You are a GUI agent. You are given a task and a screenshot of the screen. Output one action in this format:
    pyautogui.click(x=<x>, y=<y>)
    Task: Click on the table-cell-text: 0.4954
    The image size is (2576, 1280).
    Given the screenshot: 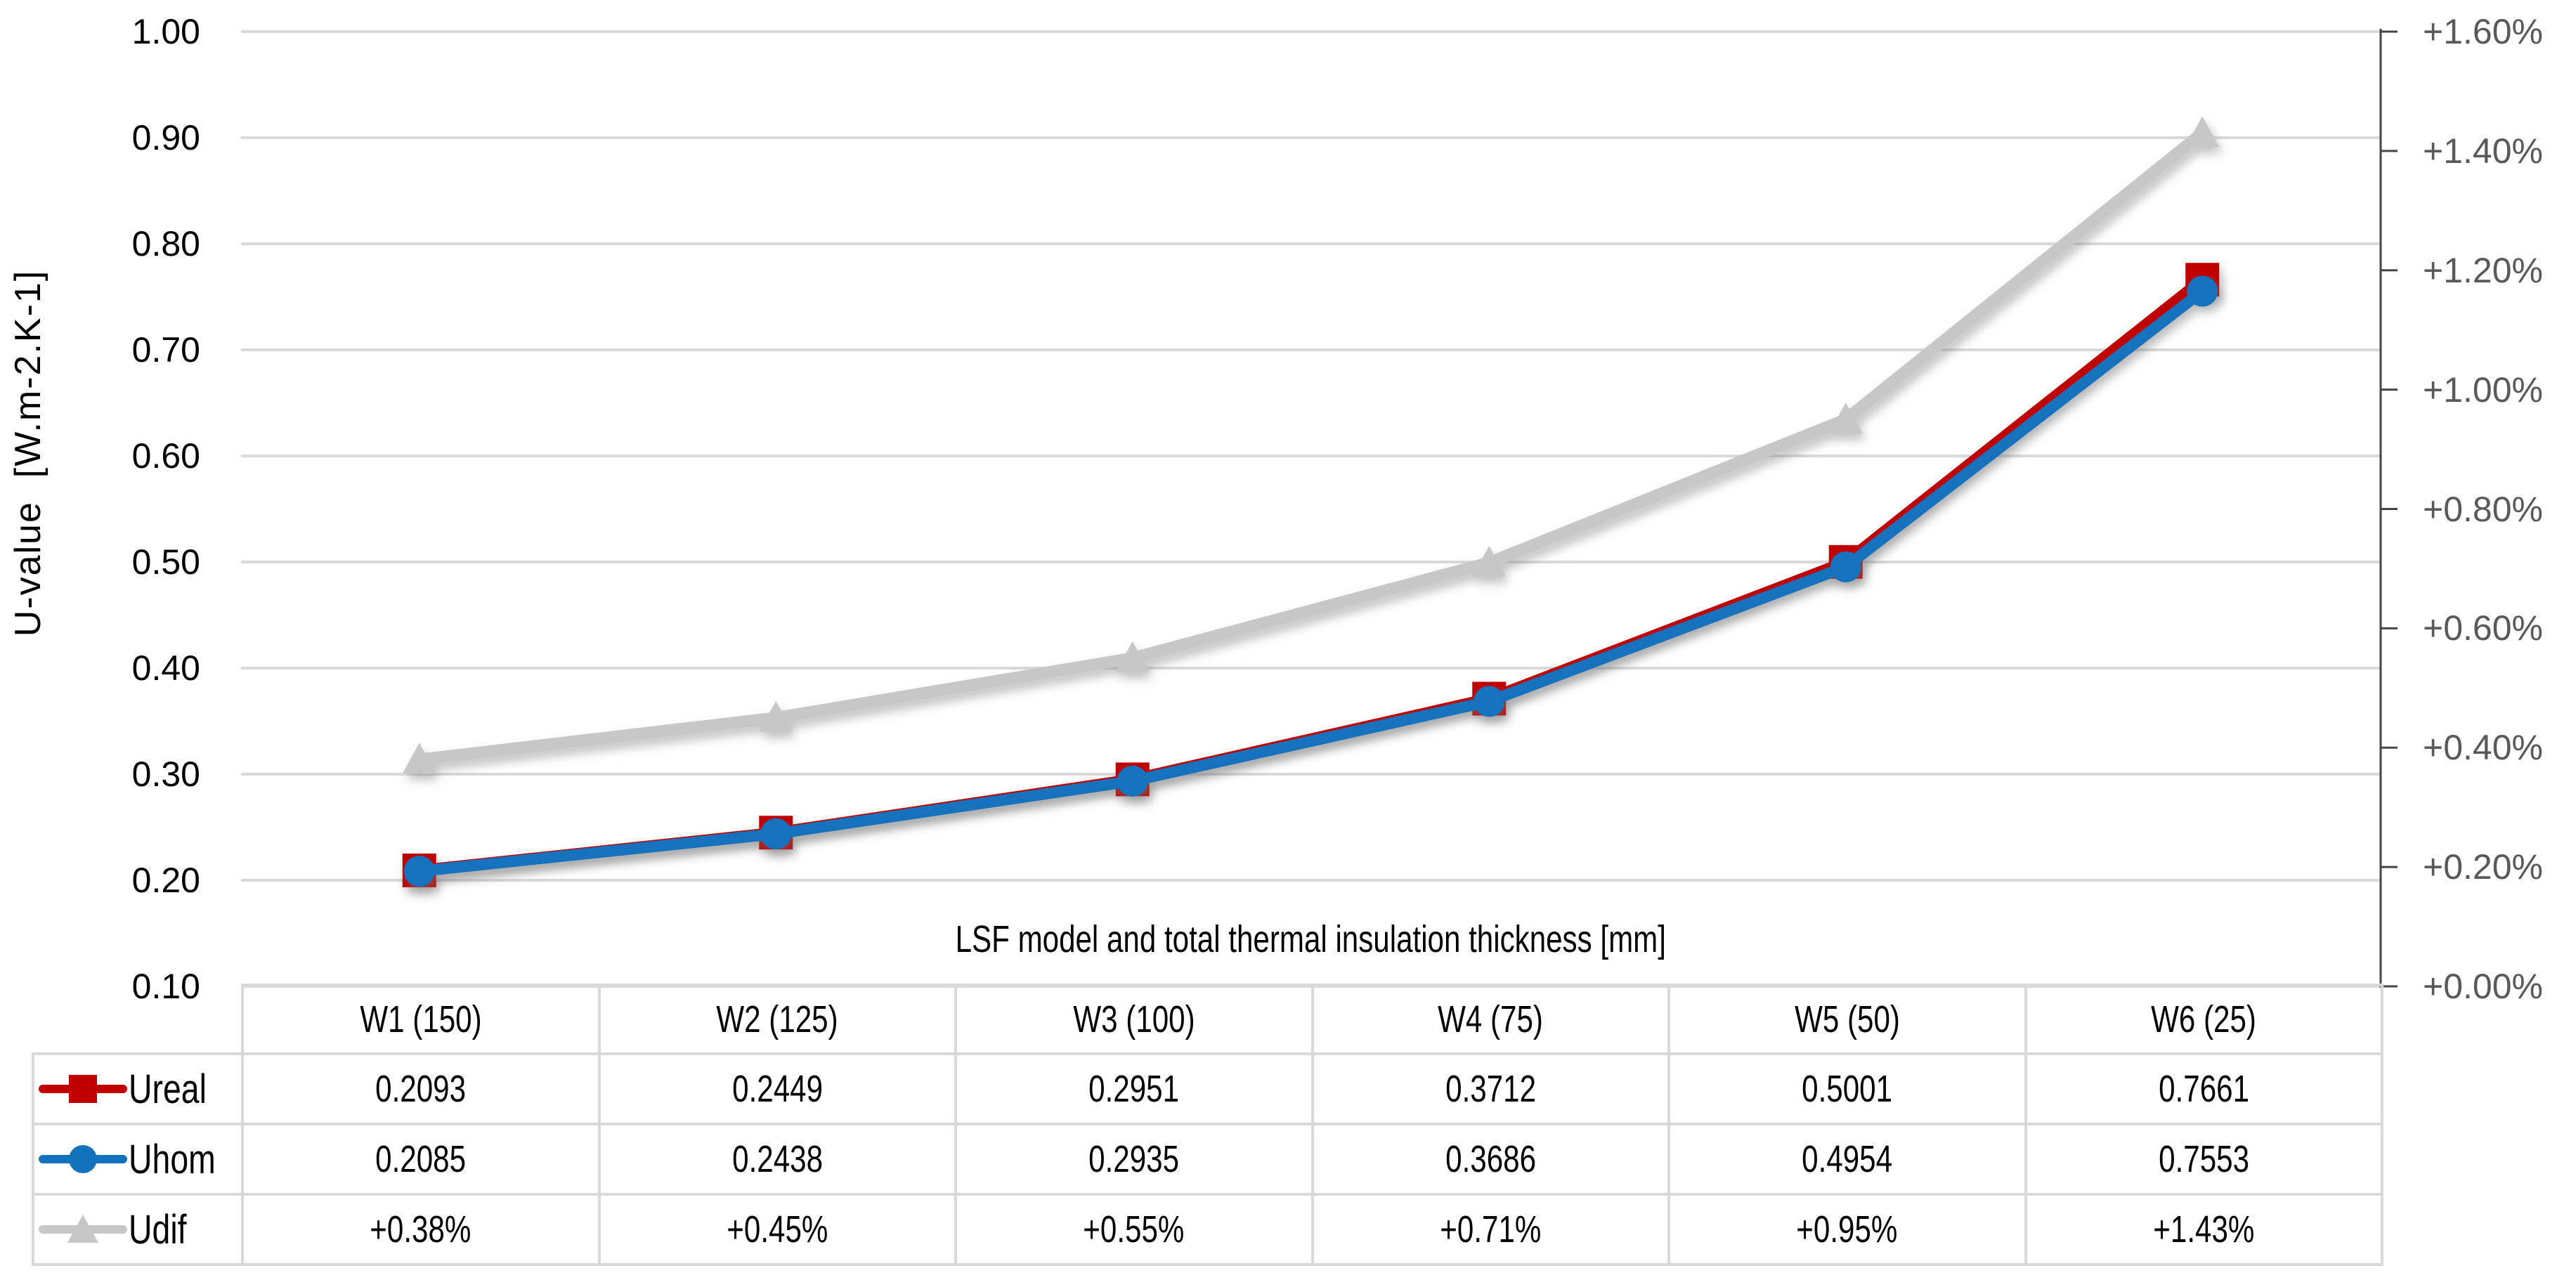 What is the action you would take?
    pyautogui.click(x=1847, y=1159)
    